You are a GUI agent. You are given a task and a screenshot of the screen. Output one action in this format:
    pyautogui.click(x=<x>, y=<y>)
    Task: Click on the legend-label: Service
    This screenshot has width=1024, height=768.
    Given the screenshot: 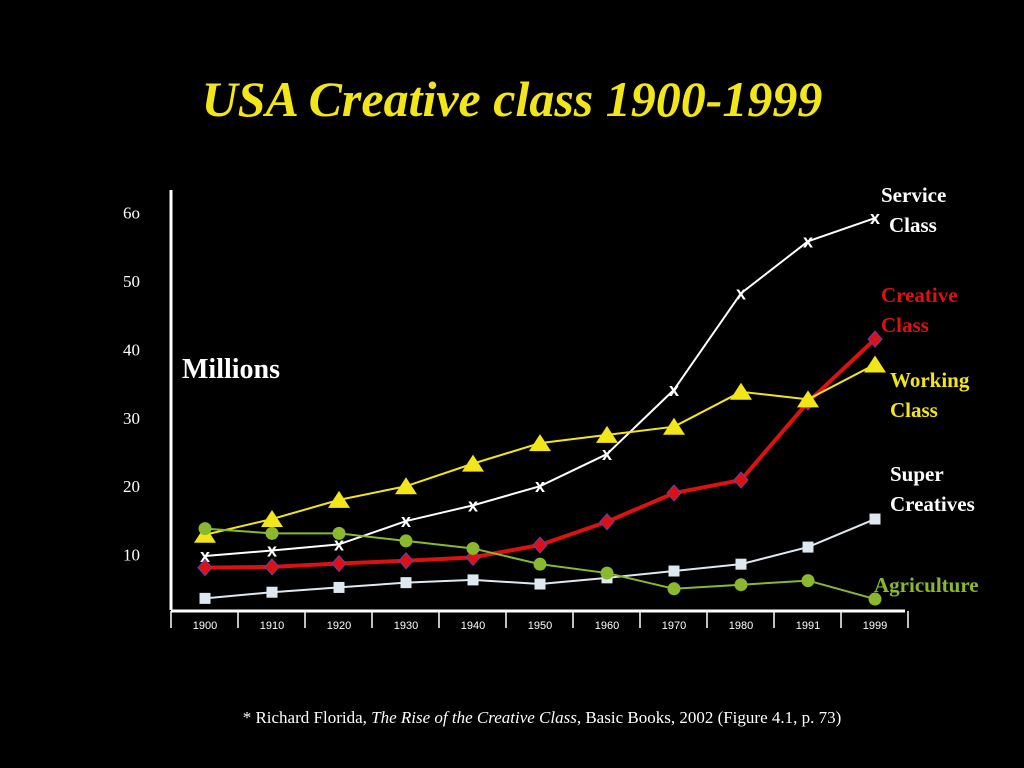 What is the action you would take?
    pyautogui.click(x=913, y=195)
    